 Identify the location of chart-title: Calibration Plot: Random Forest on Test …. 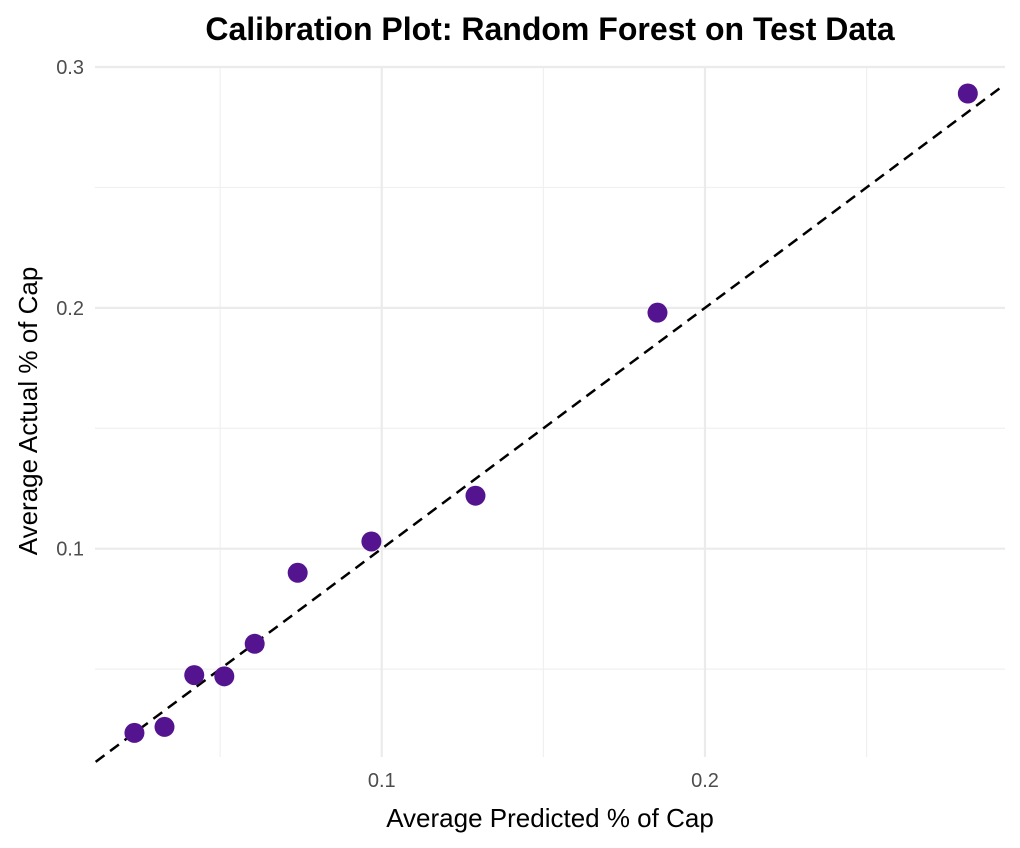
(549, 29).